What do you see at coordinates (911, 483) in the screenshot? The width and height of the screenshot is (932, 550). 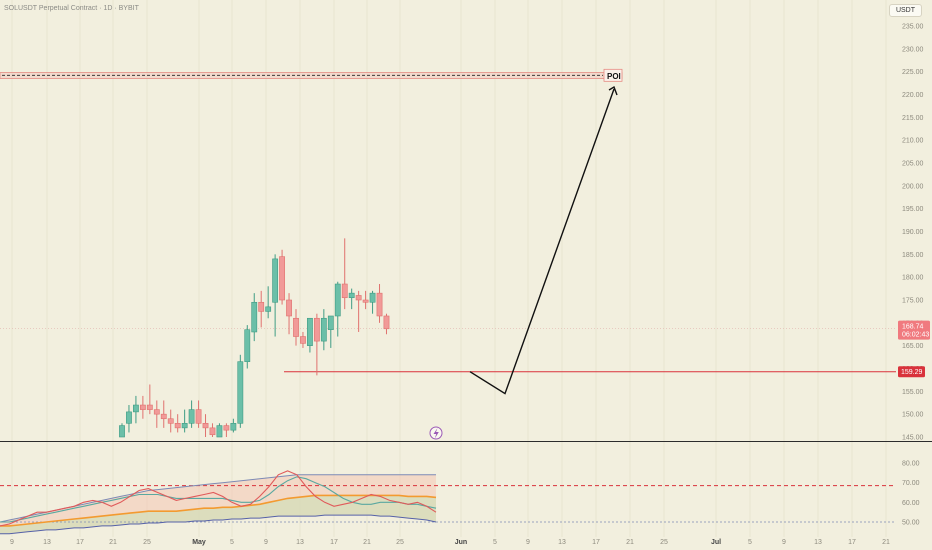 I see `indicator-tick-label: 70.00` at bounding box center [911, 483].